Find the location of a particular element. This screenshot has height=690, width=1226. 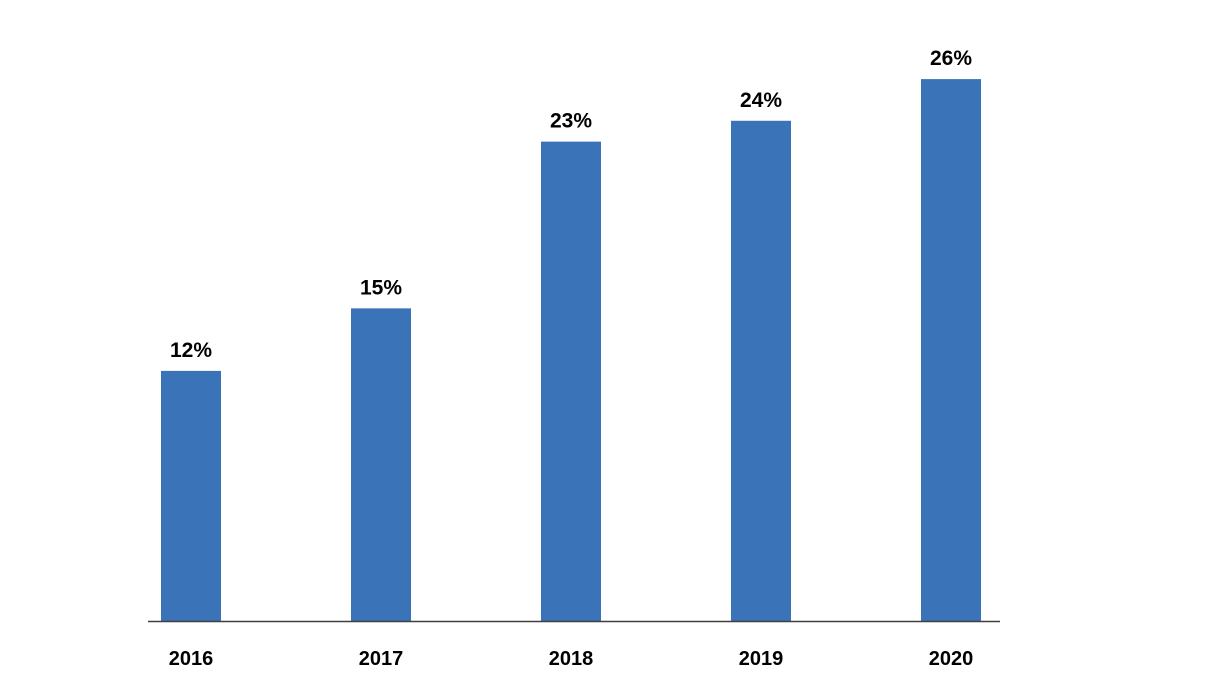

bar-2016 is located at coordinates (191, 495).